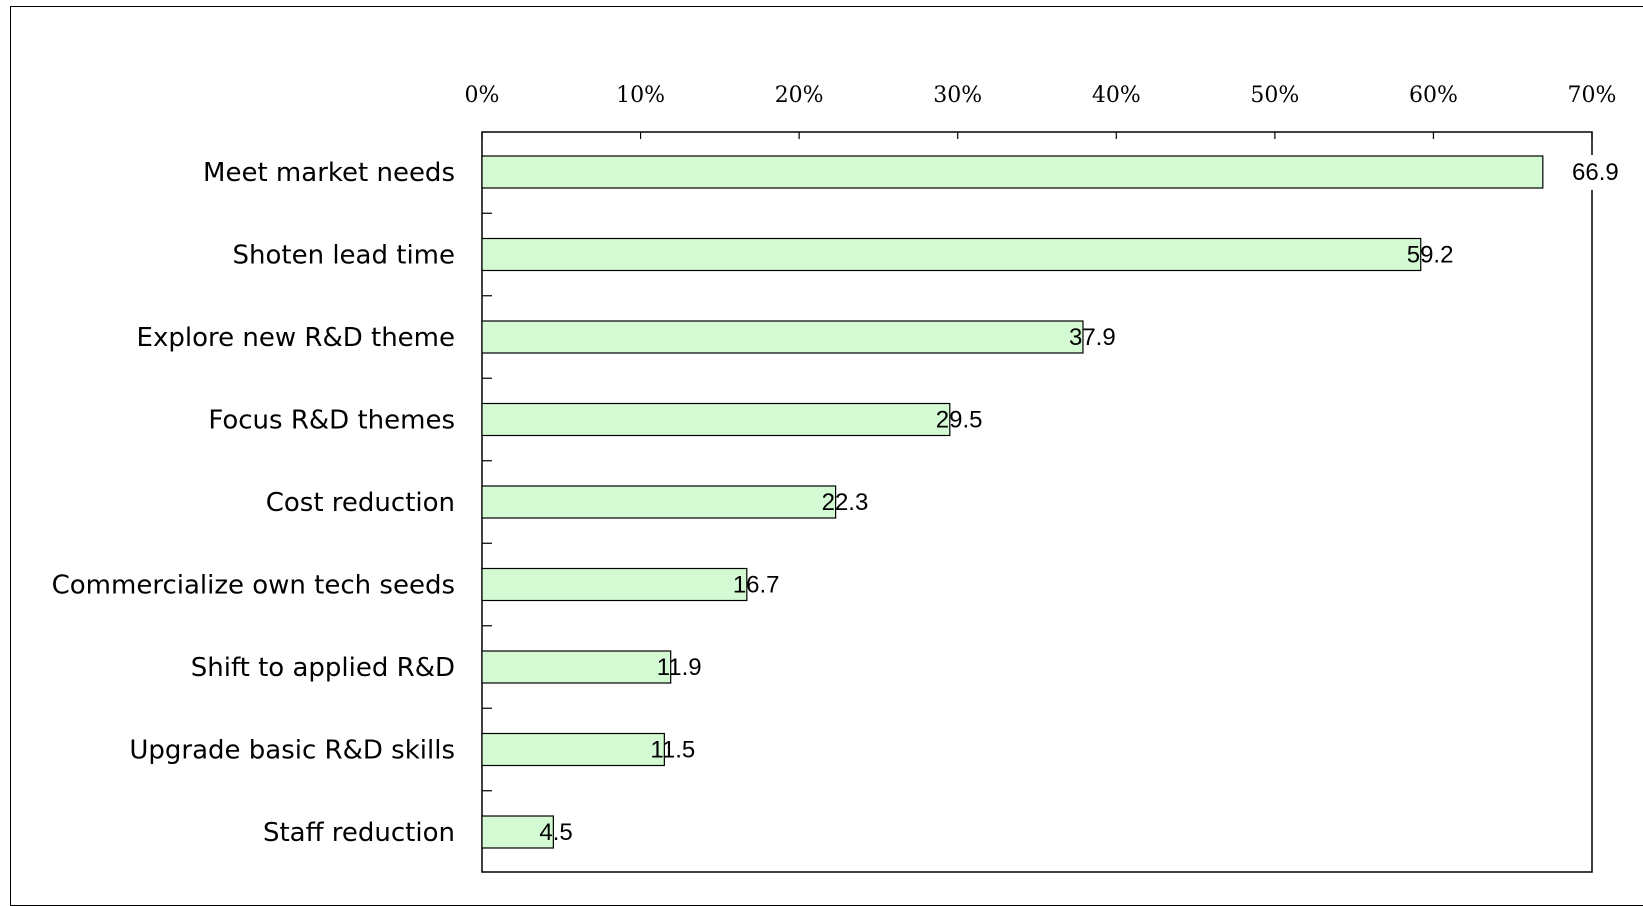  What do you see at coordinates (679, 667) in the screenshot?
I see `value-label: 11.9` at bounding box center [679, 667].